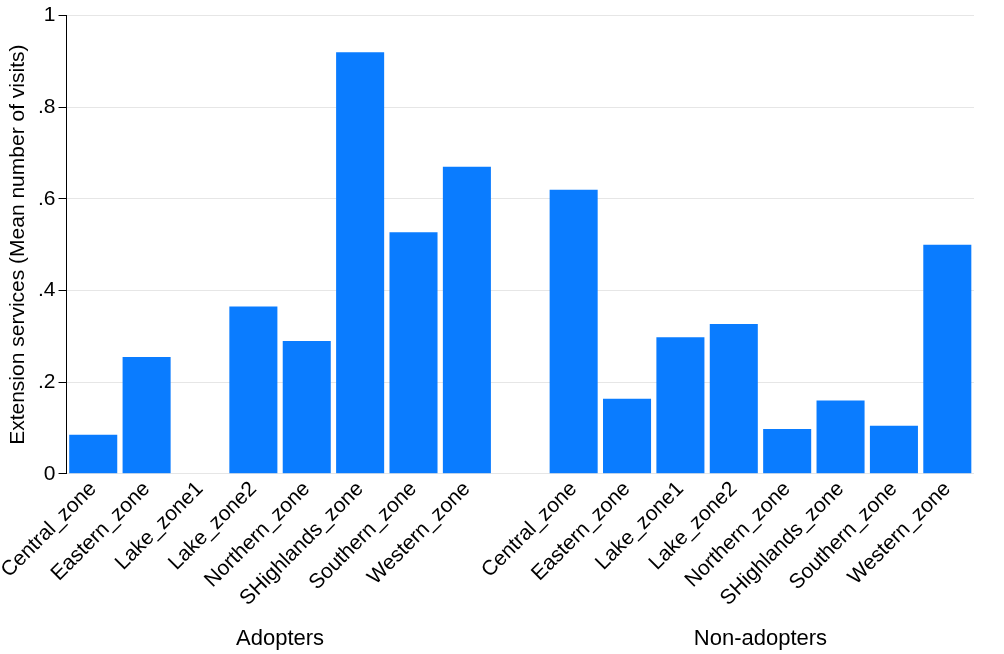 Image resolution: width=1004 pixels, height=654 pixels. Describe the element at coordinates (17, 244) in the screenshot. I see `y-axis-title: Extension services (Mean number of visits)` at that location.